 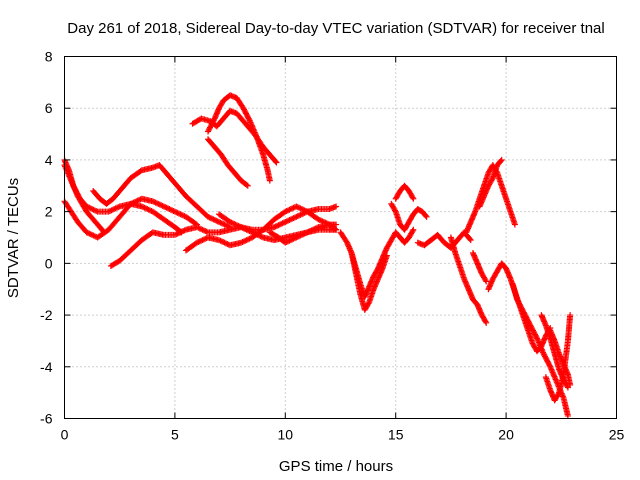 I want to click on y-tick-label: 2, so click(x=49, y=212).